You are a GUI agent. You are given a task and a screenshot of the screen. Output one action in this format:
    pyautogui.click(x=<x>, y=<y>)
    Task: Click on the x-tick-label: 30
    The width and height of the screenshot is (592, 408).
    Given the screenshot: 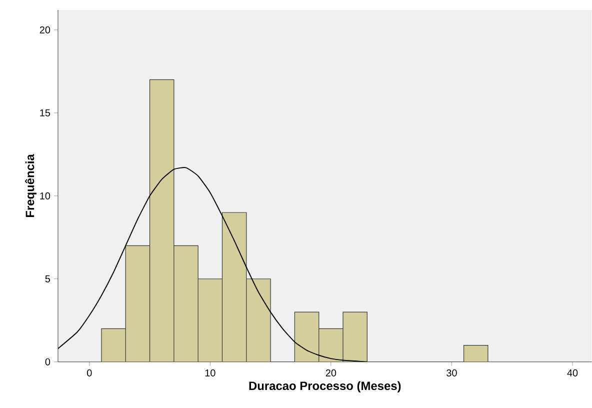 What is the action you would take?
    pyautogui.click(x=451, y=373)
    